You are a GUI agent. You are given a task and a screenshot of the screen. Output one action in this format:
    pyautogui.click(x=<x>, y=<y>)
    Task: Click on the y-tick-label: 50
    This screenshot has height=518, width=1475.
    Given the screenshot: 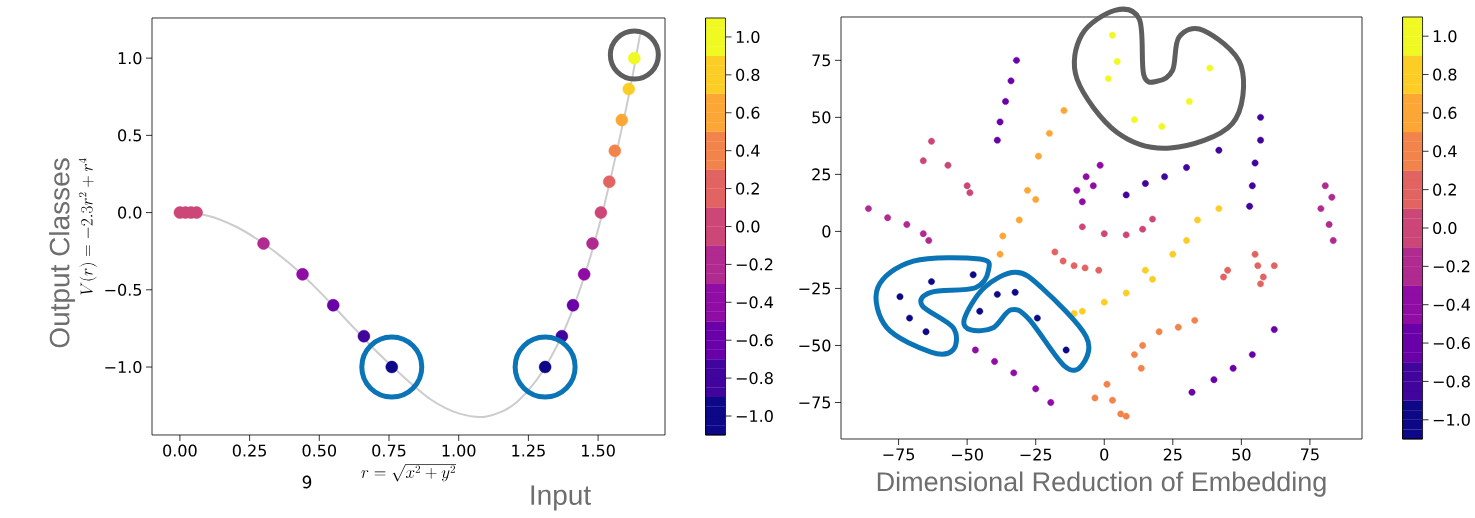 What is the action you would take?
    pyautogui.click(x=821, y=117)
    